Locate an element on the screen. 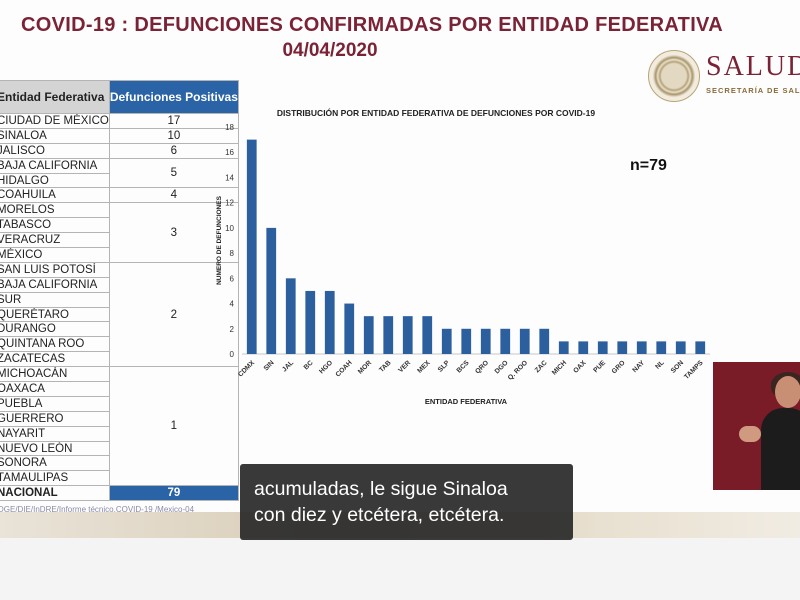 Image resolution: width=800 pixels, height=600 pixels. slide-date: 04/04/2020 is located at coordinates (330, 50).